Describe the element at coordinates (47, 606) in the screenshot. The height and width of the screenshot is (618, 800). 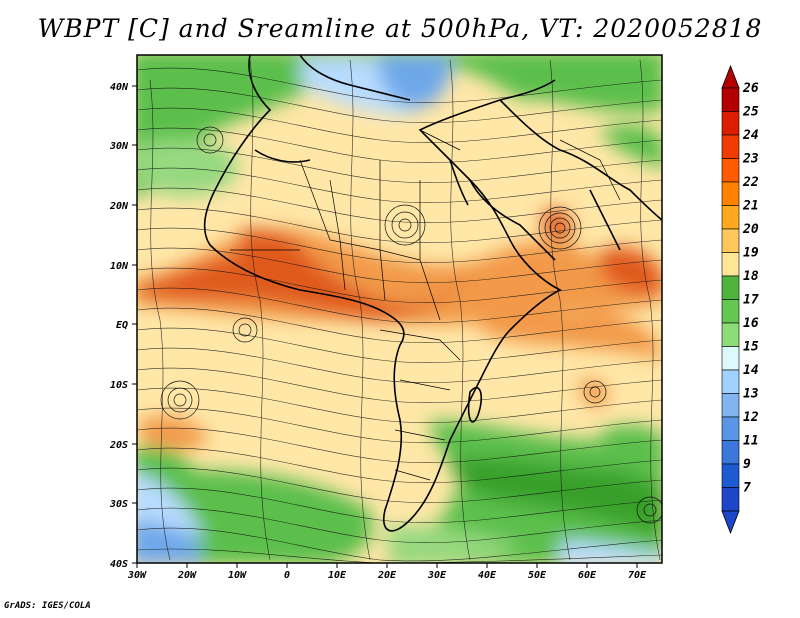
I see `footer-credit: GrADS: IGES/COLA` at that location.